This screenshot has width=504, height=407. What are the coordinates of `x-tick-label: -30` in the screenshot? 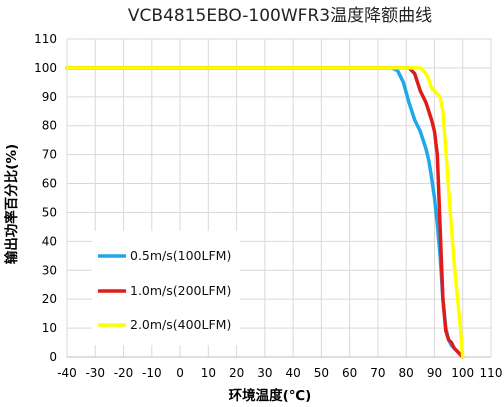 It's located at (95, 373).